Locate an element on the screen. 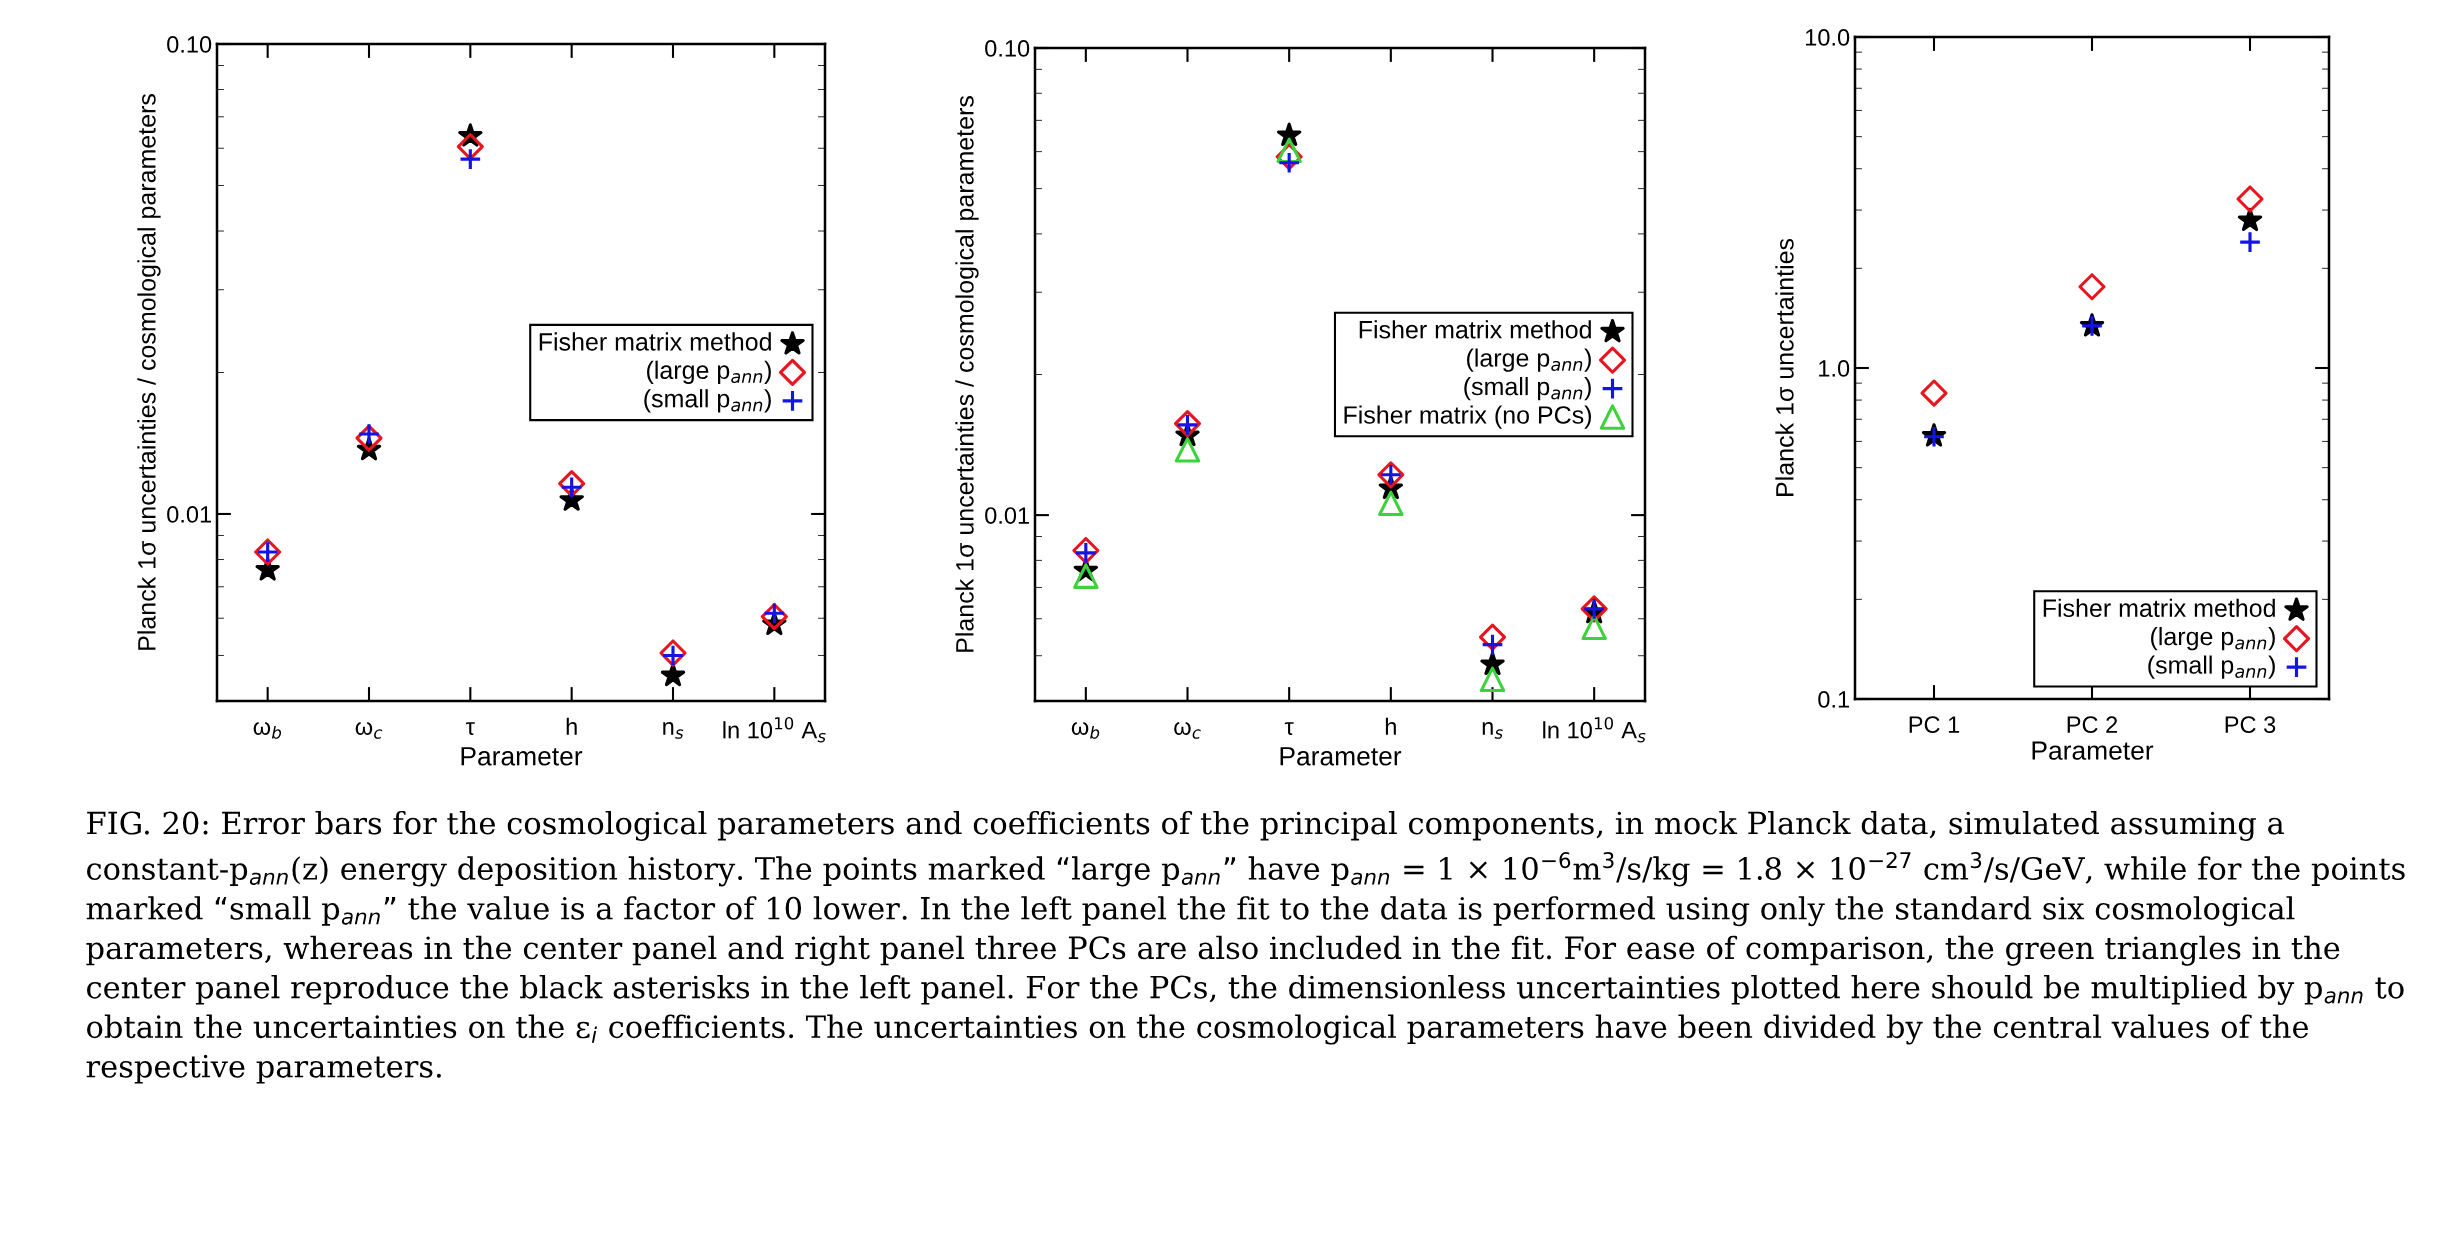  x-tick-label: PC 2 is located at coordinates (2092, 725).